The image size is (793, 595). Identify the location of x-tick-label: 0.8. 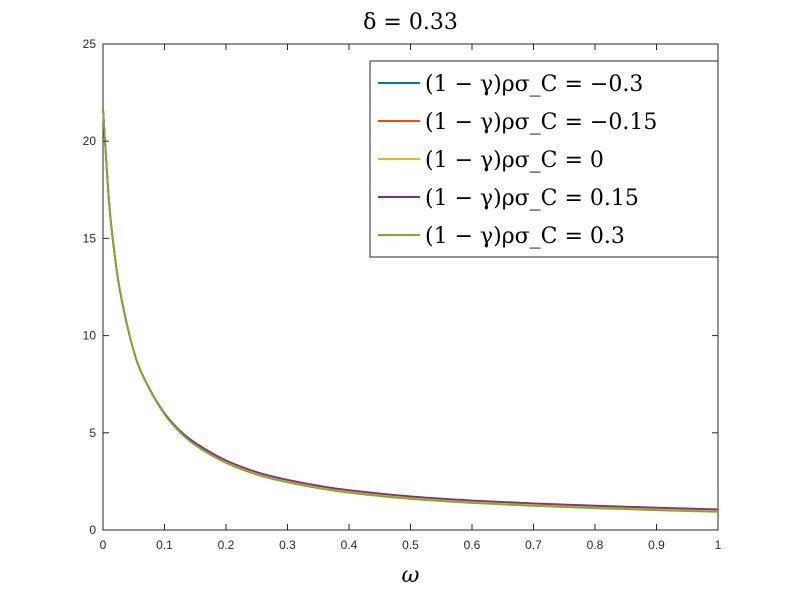
(595, 545).